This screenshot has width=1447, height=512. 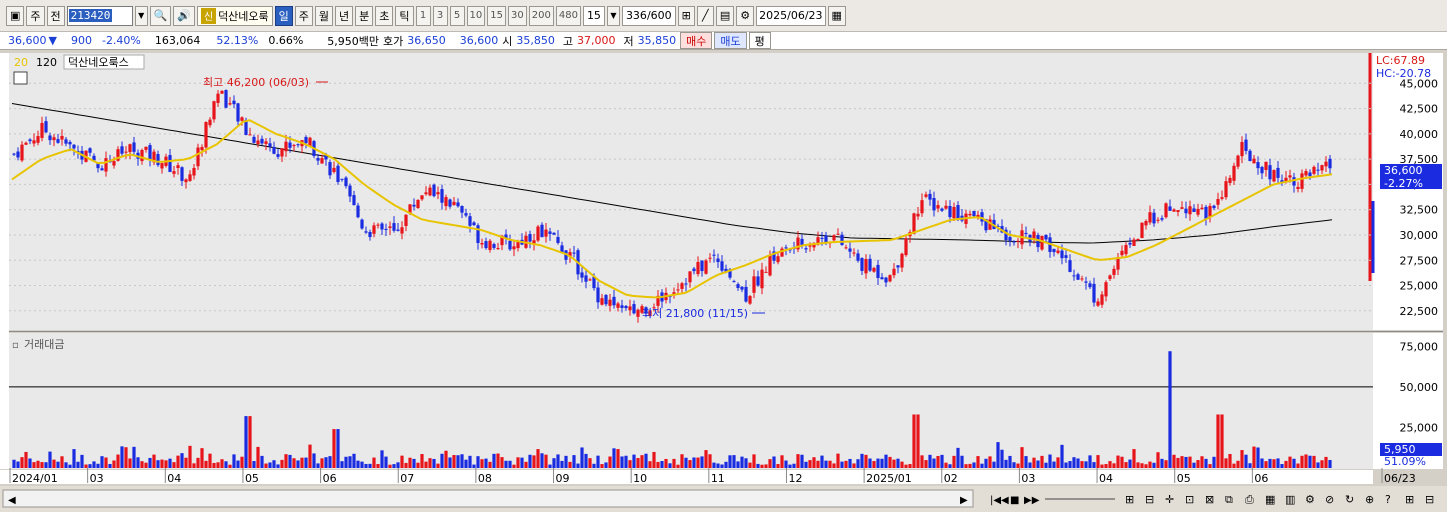 What do you see at coordinates (1189, 499) in the screenshot?
I see `fit-icon: ⊡` at bounding box center [1189, 499].